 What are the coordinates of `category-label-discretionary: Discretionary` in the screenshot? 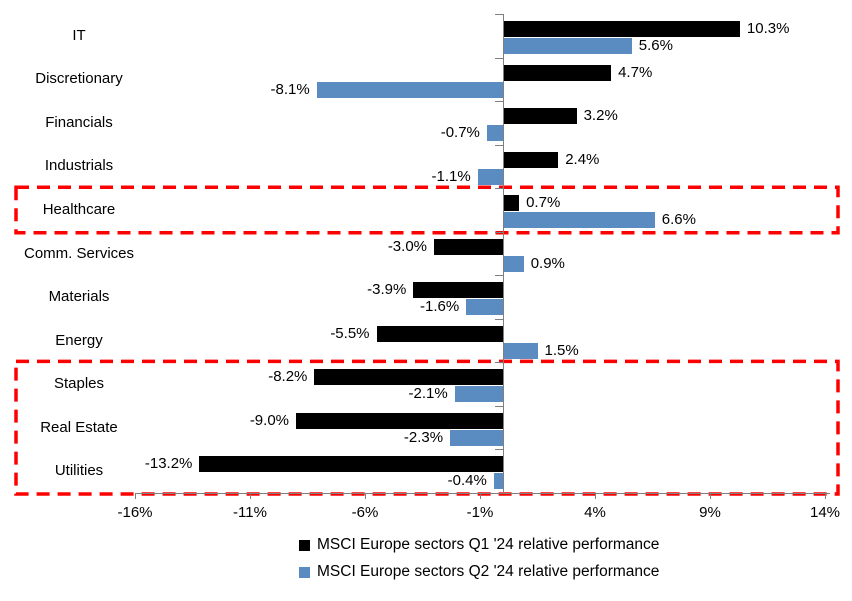 It's located at (79, 79).